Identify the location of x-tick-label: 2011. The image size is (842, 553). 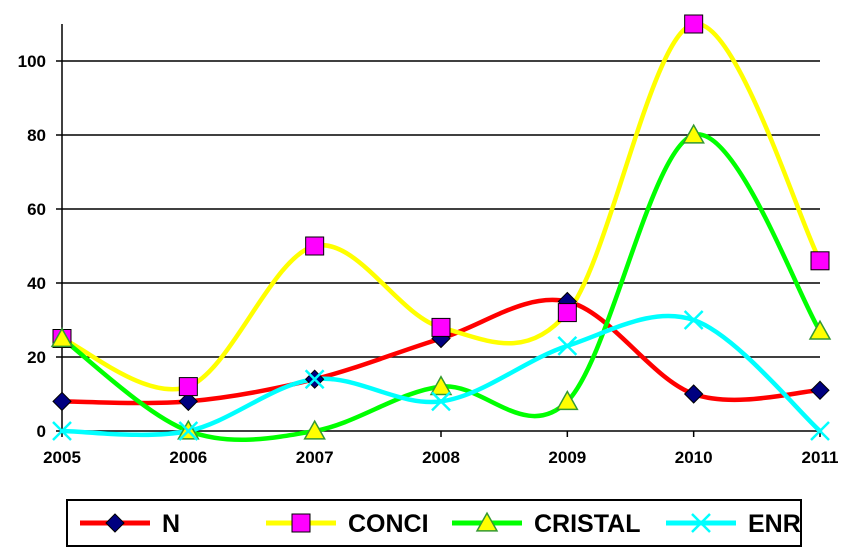
(820, 457).